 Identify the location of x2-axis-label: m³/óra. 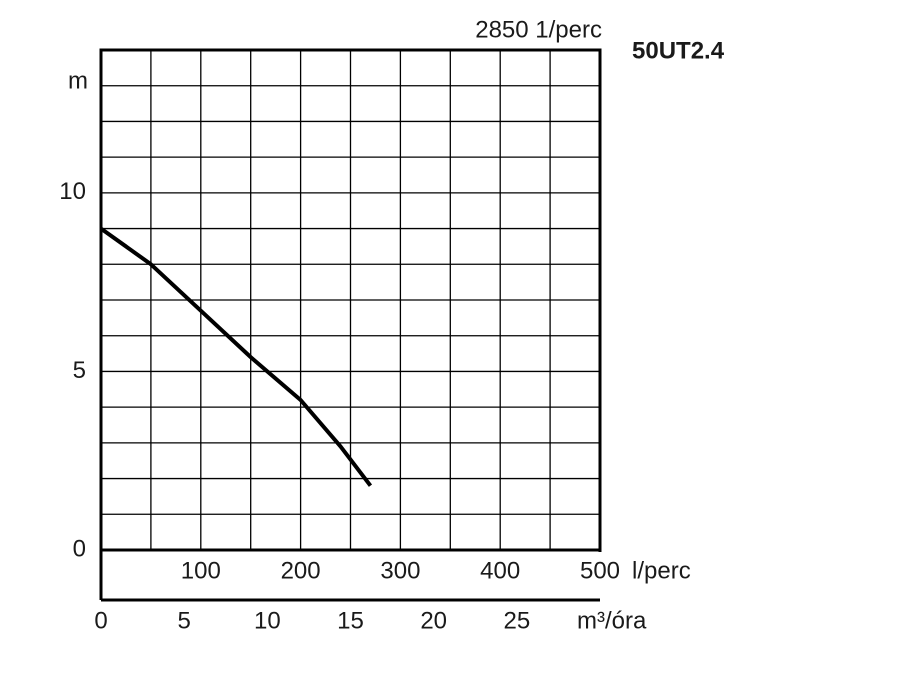
(612, 620).